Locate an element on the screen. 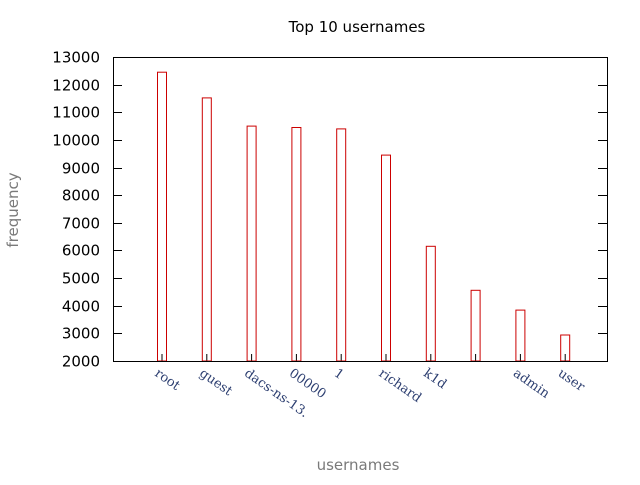  x-tick-label: user is located at coordinates (571, 380).